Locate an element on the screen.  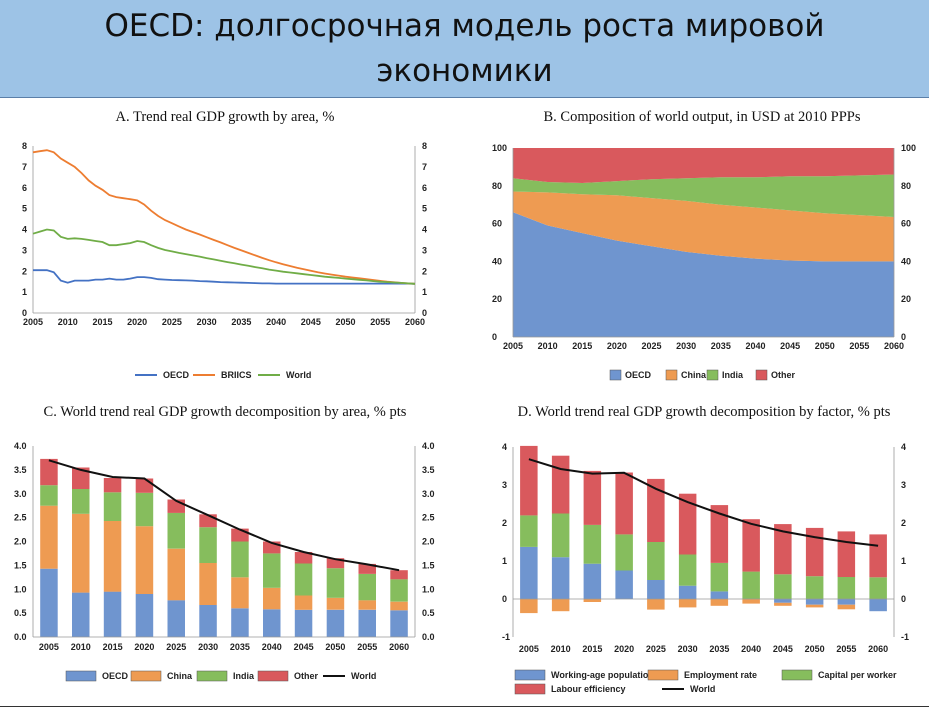
y-tick-label-right: 20 is located at coordinates (906, 299).